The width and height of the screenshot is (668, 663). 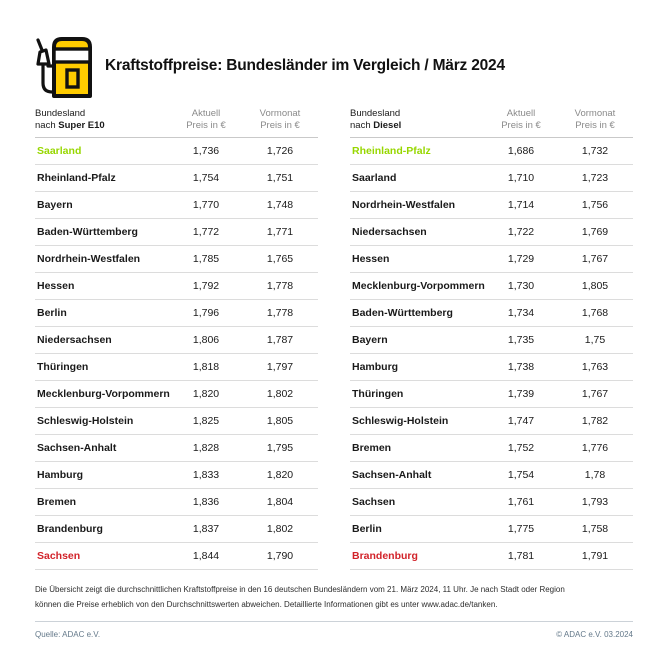 I want to click on vormonat-price: 1,726, so click(x=280, y=151).